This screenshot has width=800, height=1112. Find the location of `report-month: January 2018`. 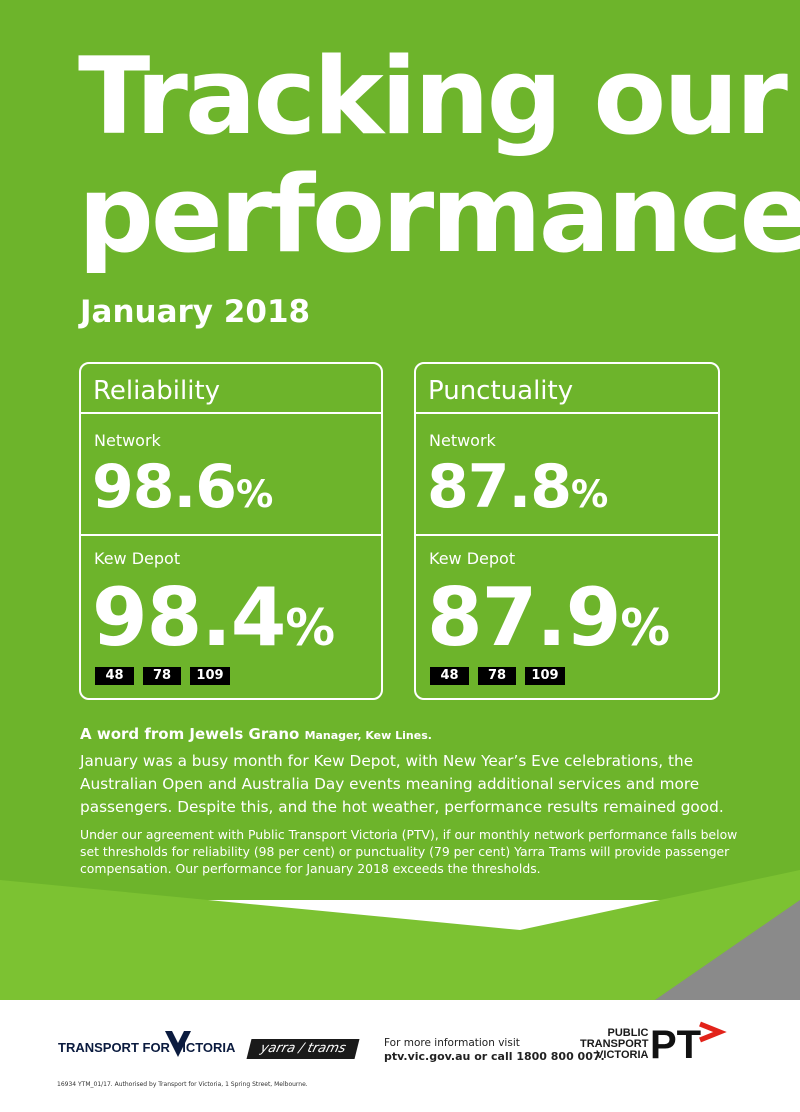

report-month: January 2018 is located at coordinates (195, 312).